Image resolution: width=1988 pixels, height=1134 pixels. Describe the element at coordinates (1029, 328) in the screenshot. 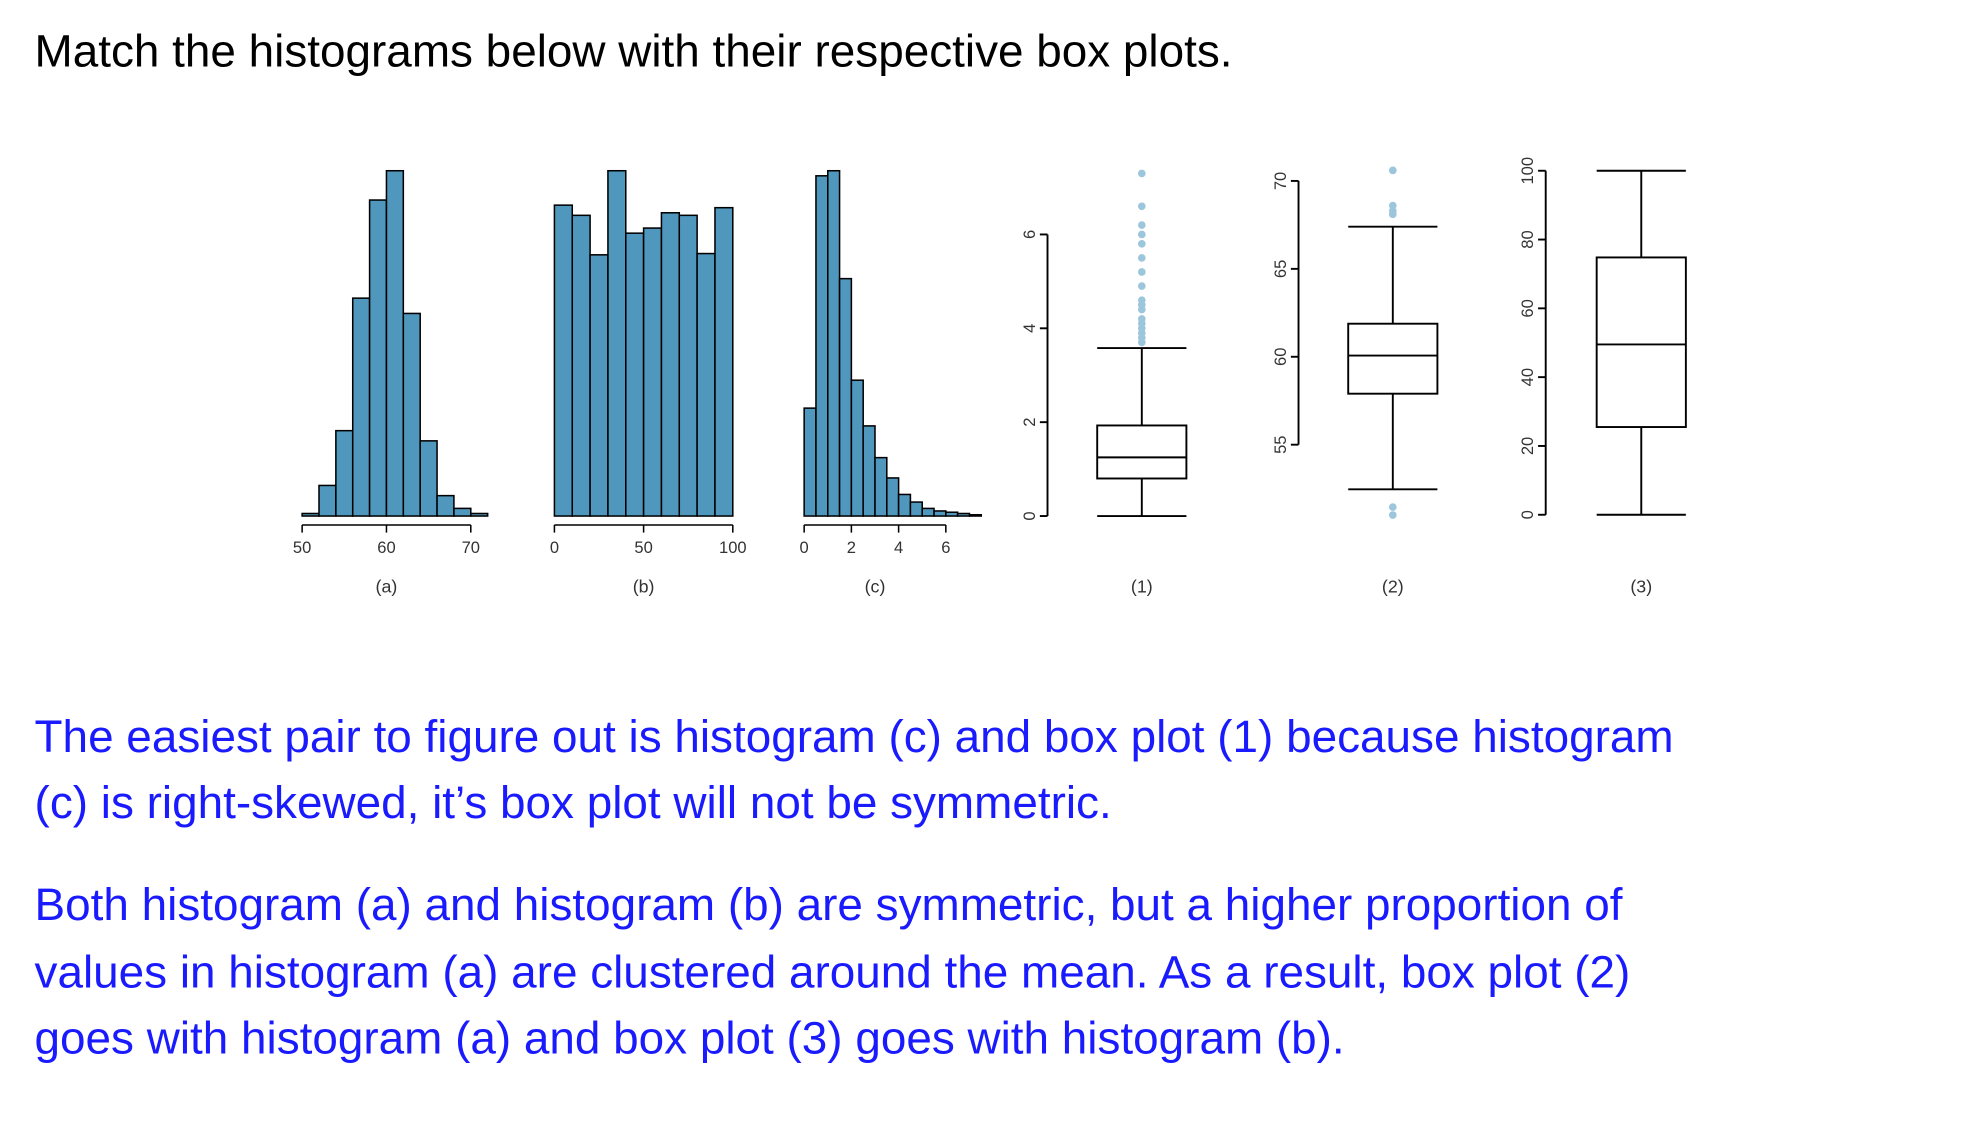

I see `y-tick-label: 4` at that location.